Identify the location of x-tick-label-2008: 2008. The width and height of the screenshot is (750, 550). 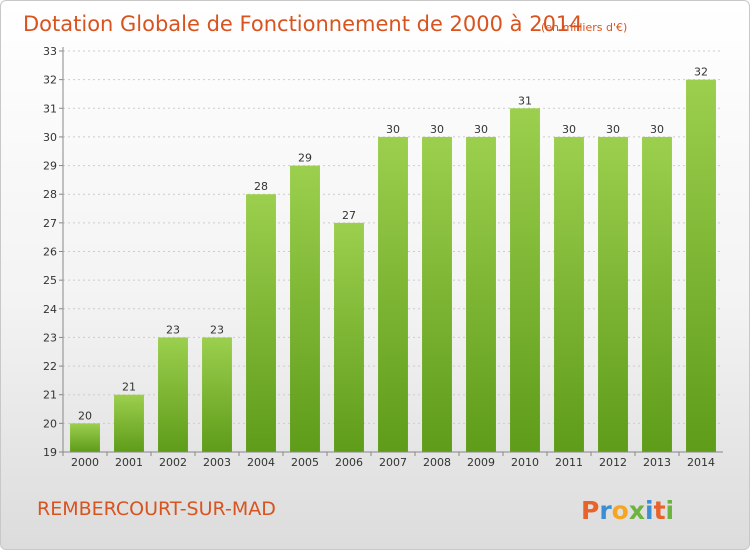
(437, 462).